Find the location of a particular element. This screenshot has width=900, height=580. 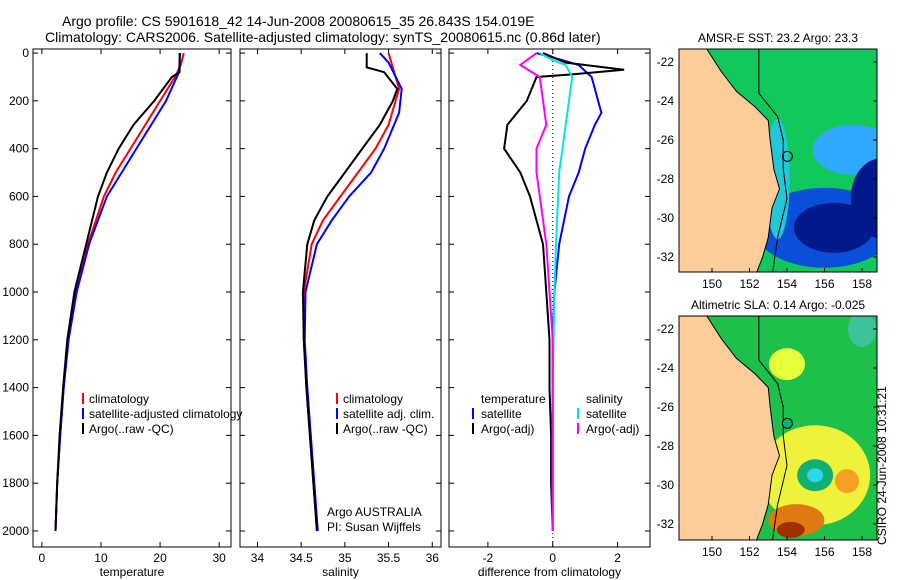

y-tick-label: 200 is located at coordinates (19, 101).